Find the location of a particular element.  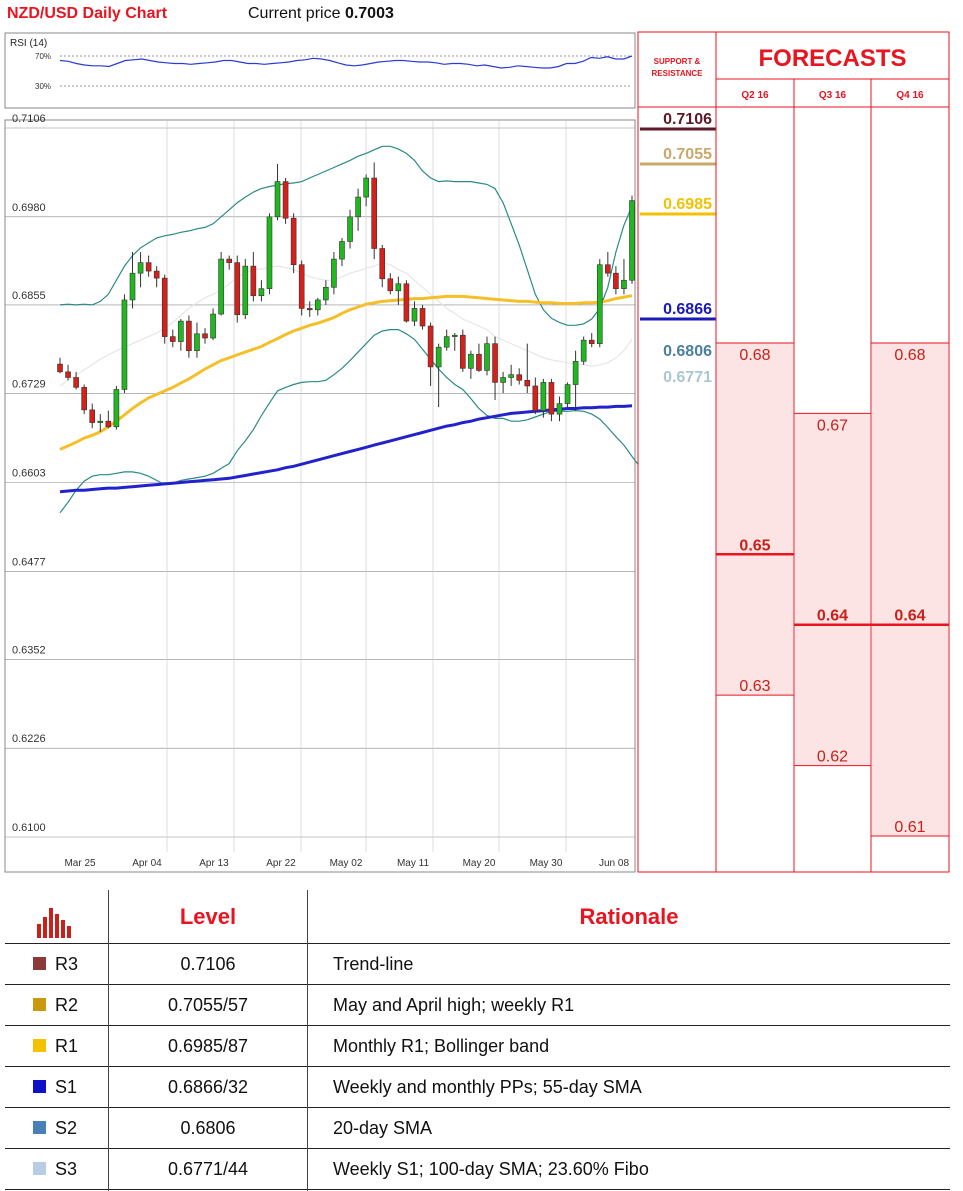

x-tick-label: May 30 is located at coordinates (546, 863).